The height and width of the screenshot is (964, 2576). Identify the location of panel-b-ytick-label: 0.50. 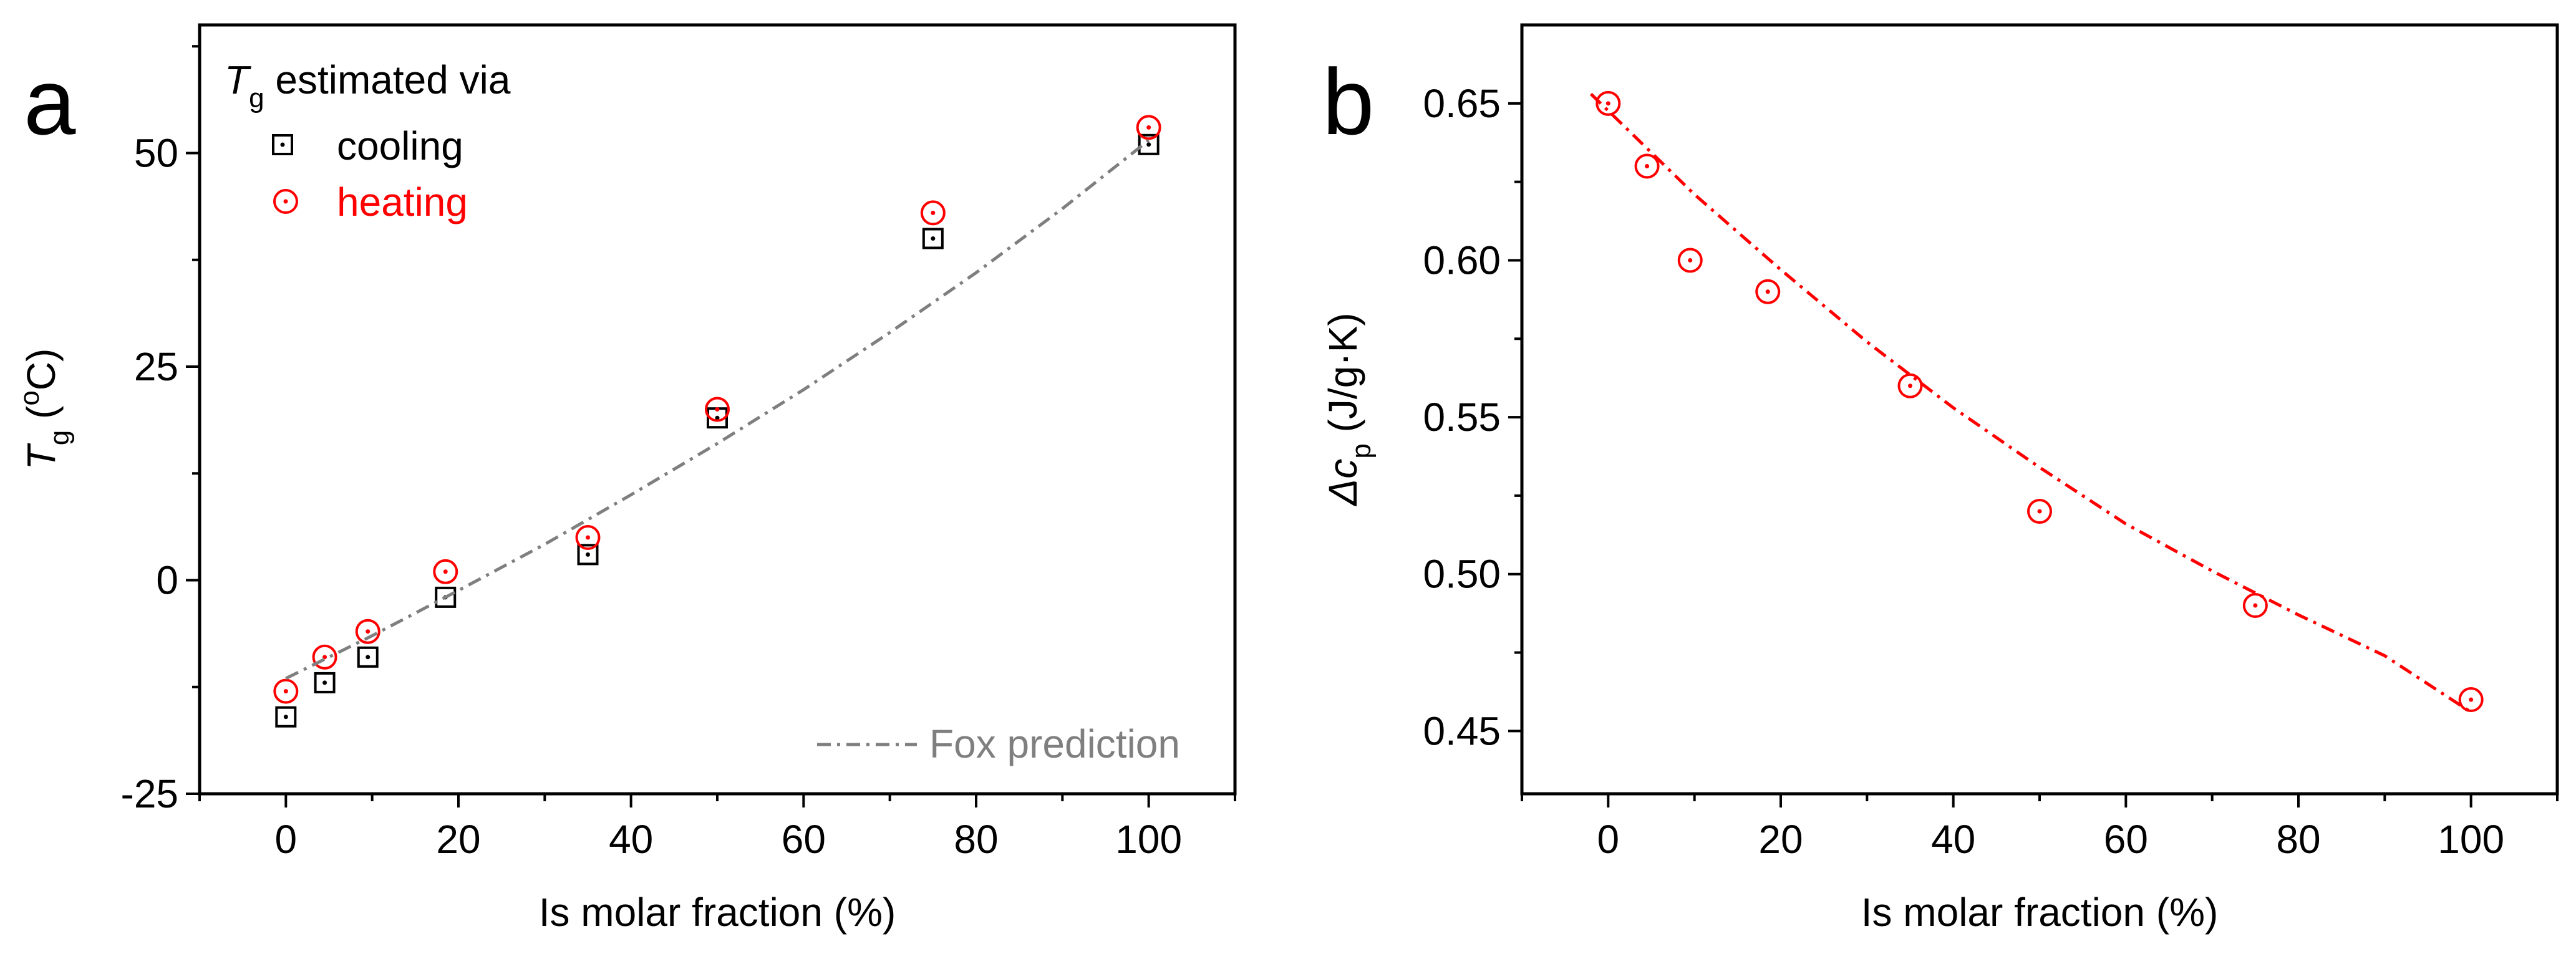
(1462, 574).